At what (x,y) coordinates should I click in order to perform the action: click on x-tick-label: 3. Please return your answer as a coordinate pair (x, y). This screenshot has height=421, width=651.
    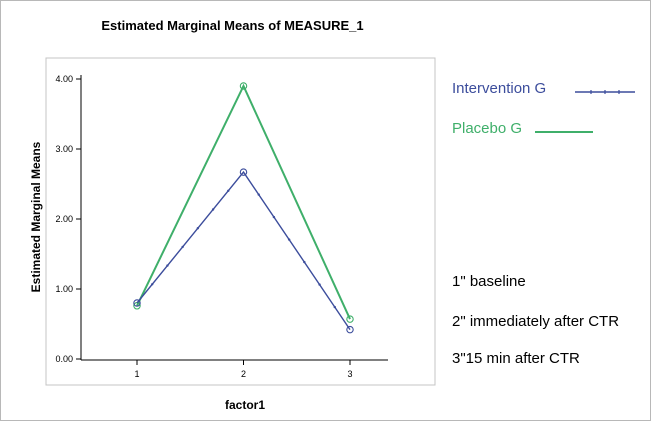
    Looking at the image, I should click on (349, 374).